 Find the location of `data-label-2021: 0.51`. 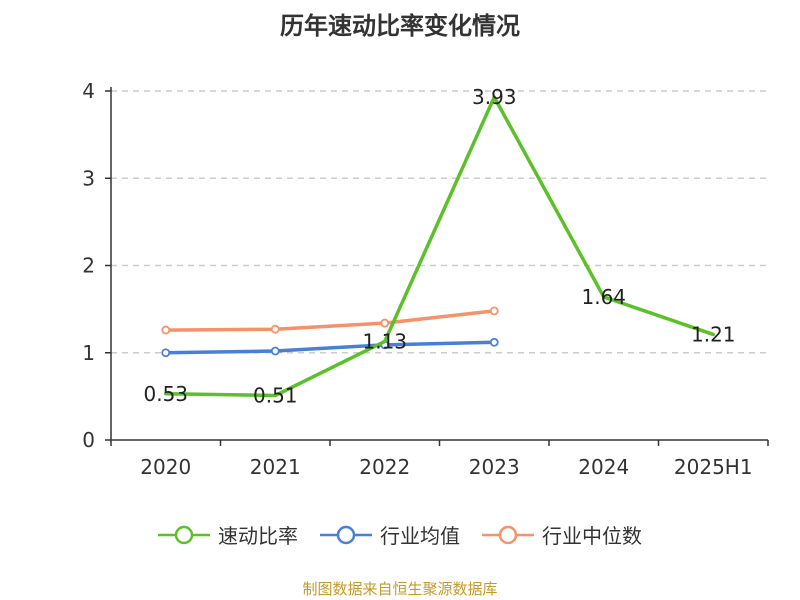

data-label-2021: 0.51 is located at coordinates (275, 396).